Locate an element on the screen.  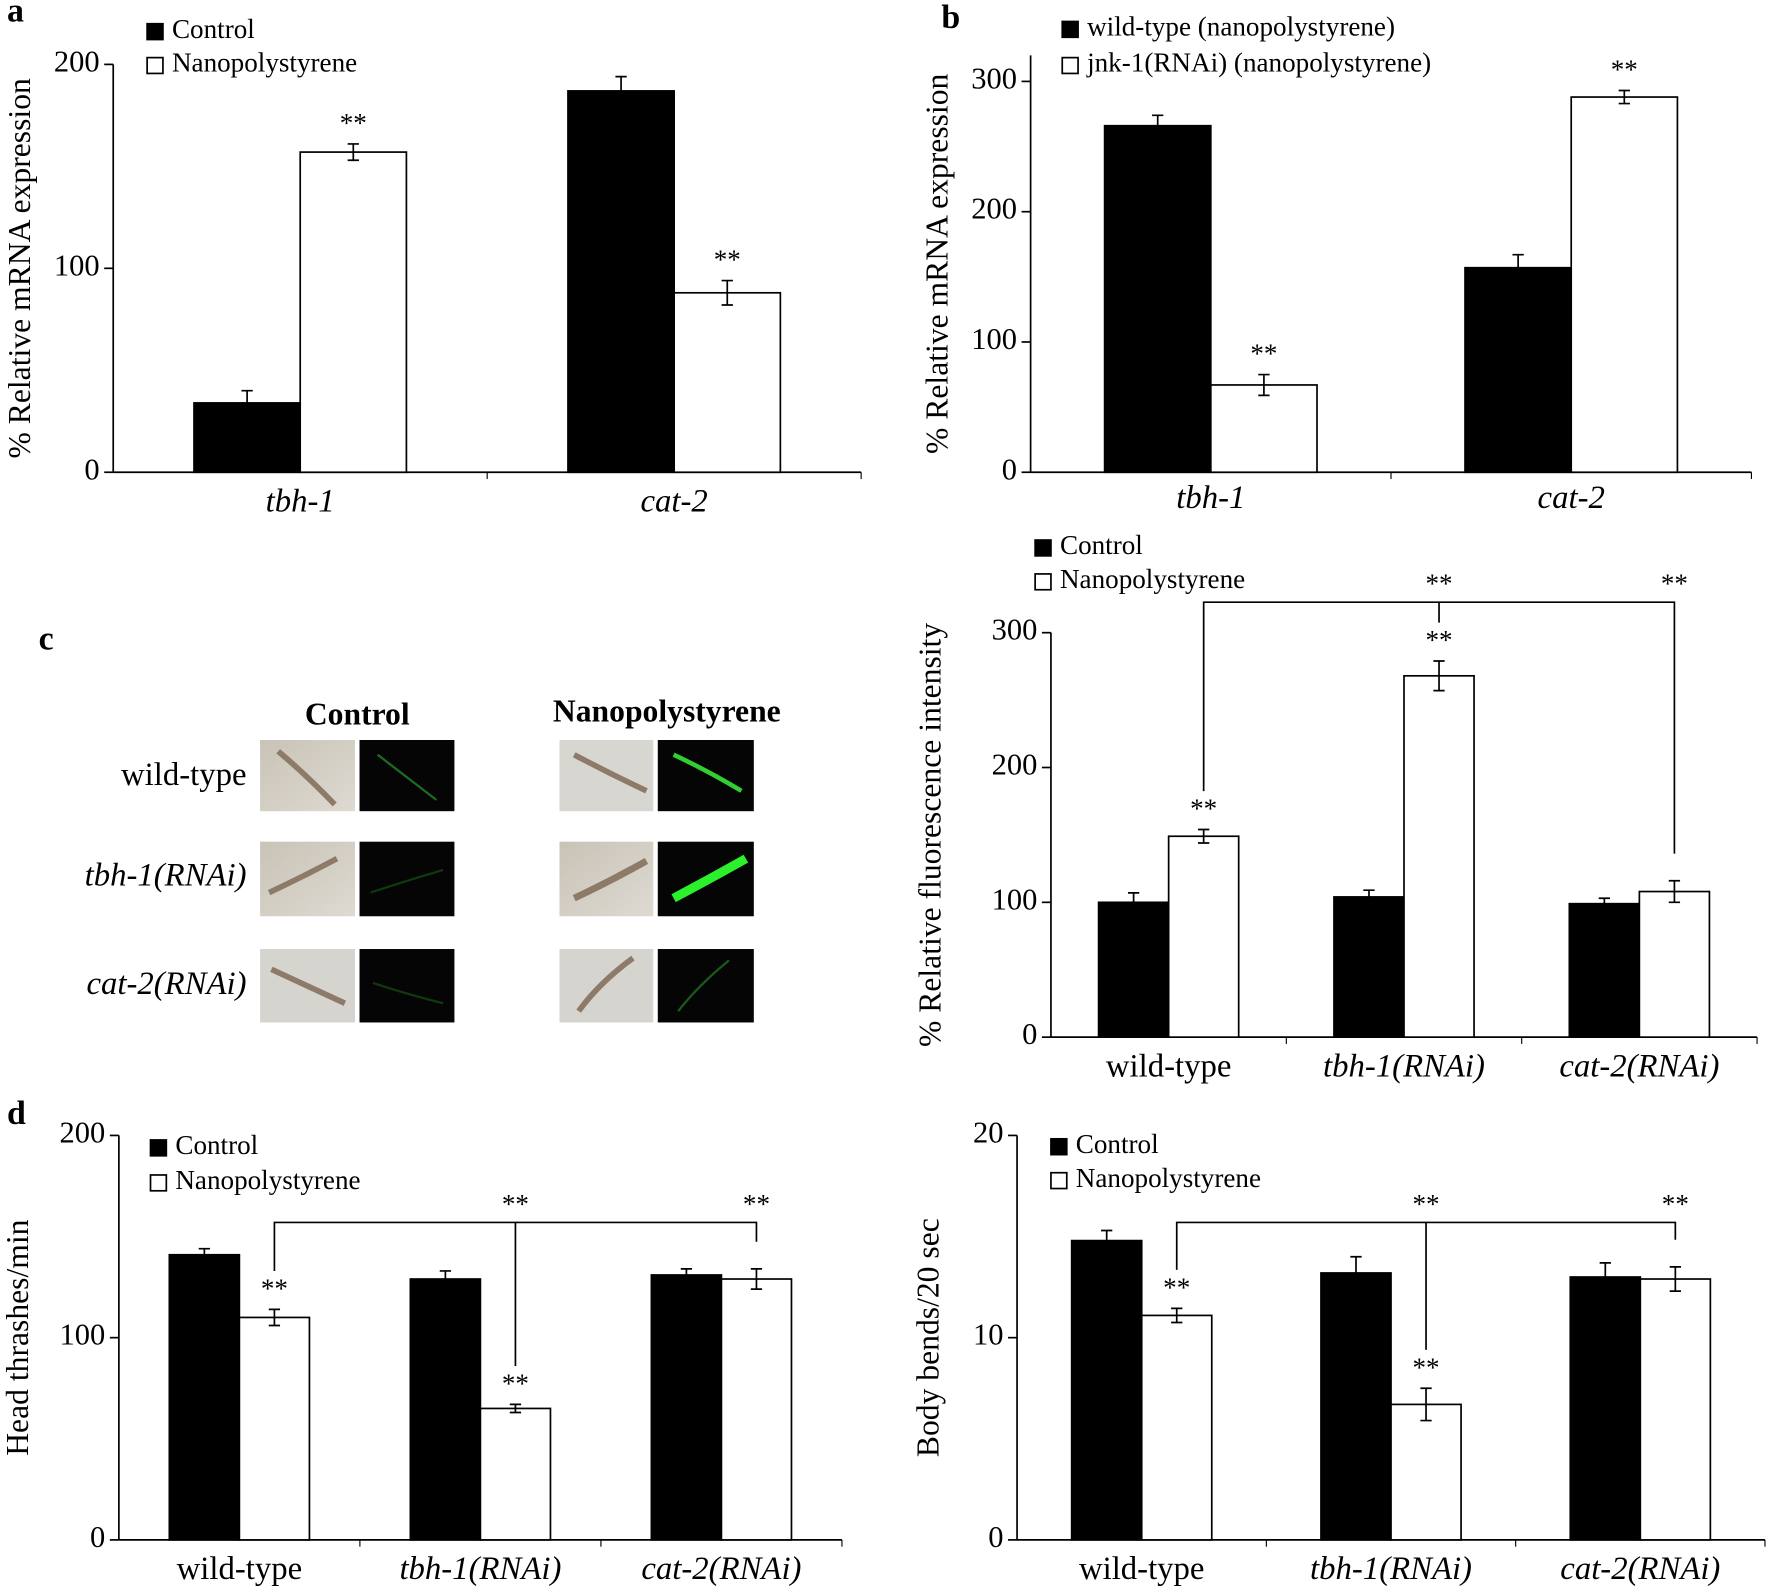
image-row-label: wild-type is located at coordinates (184, 775).